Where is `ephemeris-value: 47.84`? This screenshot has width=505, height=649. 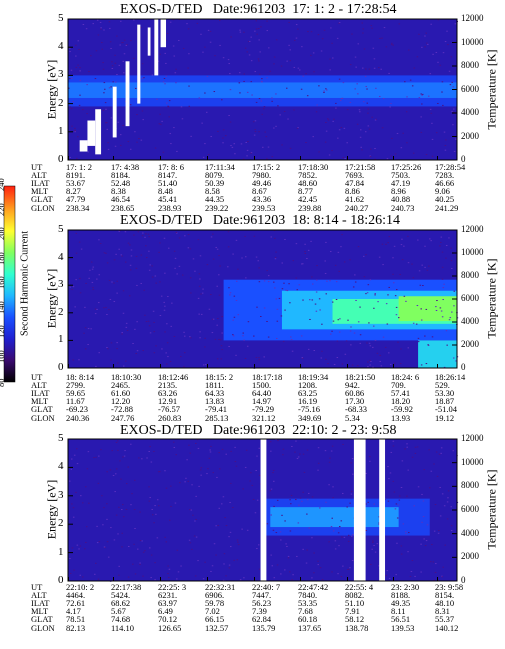
ephemeris-value: 47.84 is located at coordinates (355, 183).